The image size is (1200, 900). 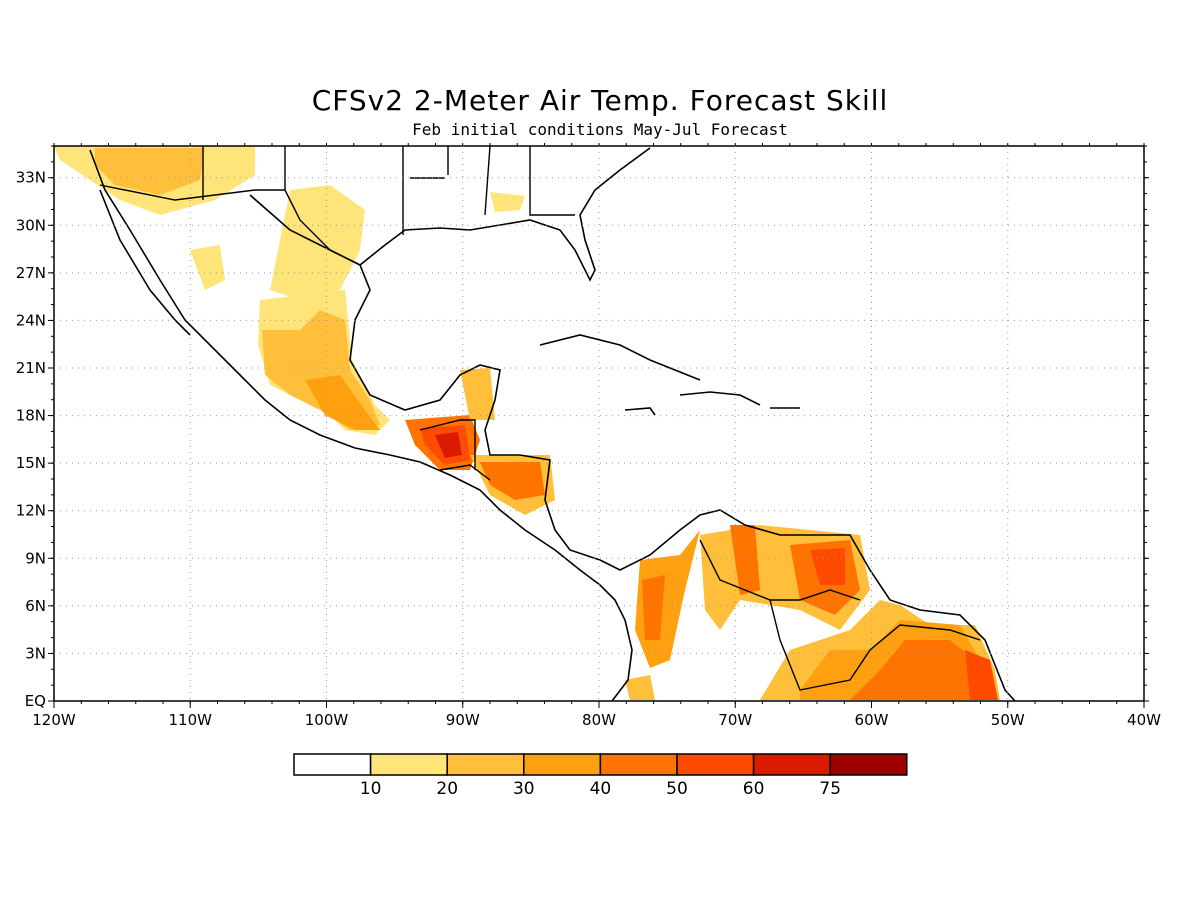 What do you see at coordinates (599, 720) in the screenshot?
I see `x-tick-label: 80W` at bounding box center [599, 720].